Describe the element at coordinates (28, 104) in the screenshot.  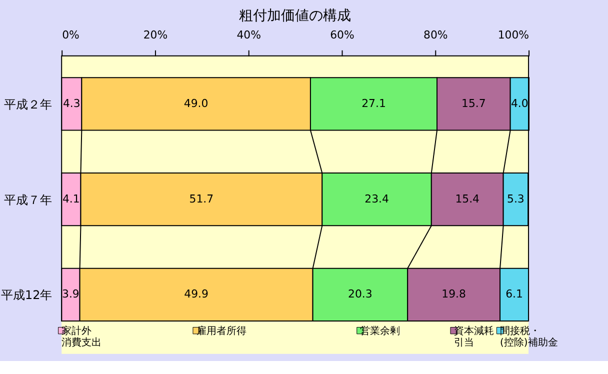
I see `y-tick-label: 平成２年` at that location.